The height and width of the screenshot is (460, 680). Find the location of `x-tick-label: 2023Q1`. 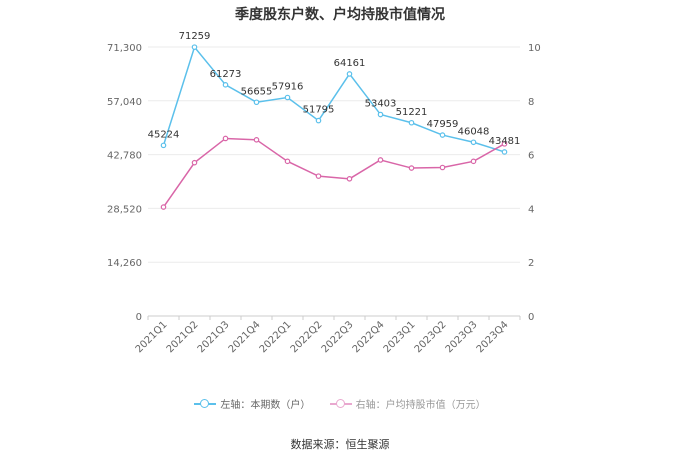

x-tick-label: 2023Q1 is located at coordinates (400, 337).